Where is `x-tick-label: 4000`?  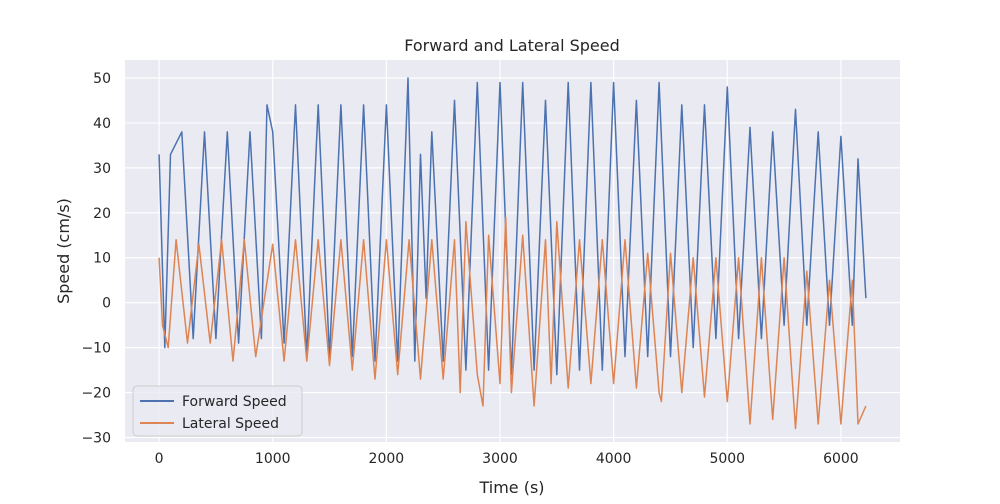
x-tick-label: 4000 is located at coordinates (614, 459).